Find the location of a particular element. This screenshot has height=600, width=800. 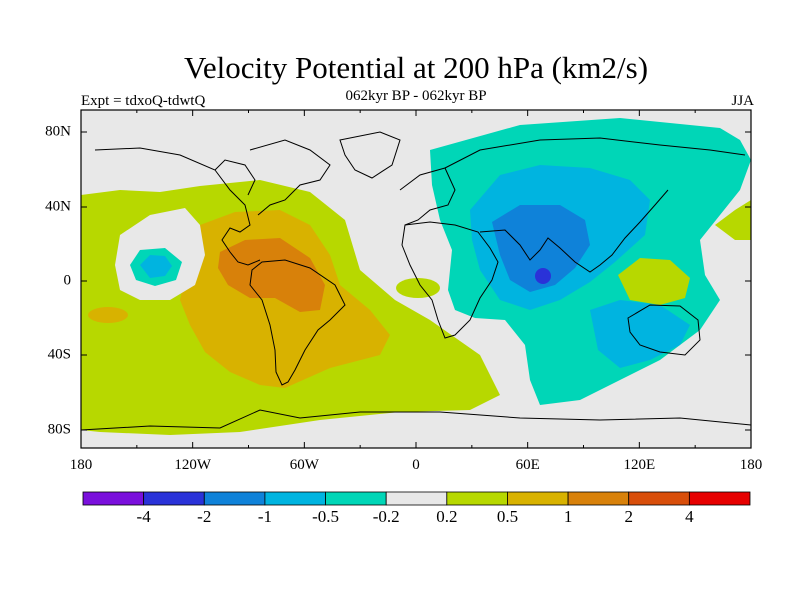

season-label: JJA is located at coordinates (742, 101).